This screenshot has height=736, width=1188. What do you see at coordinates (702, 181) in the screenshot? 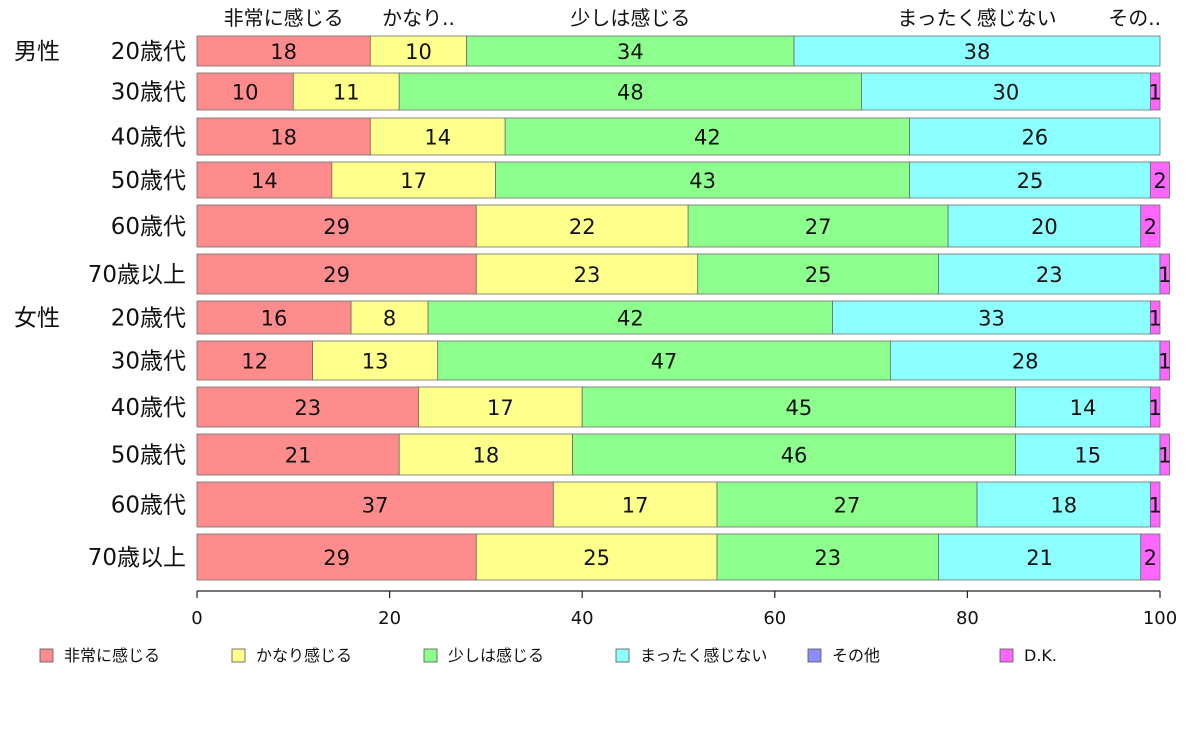
I see `data-label: 43` at bounding box center [702, 181].